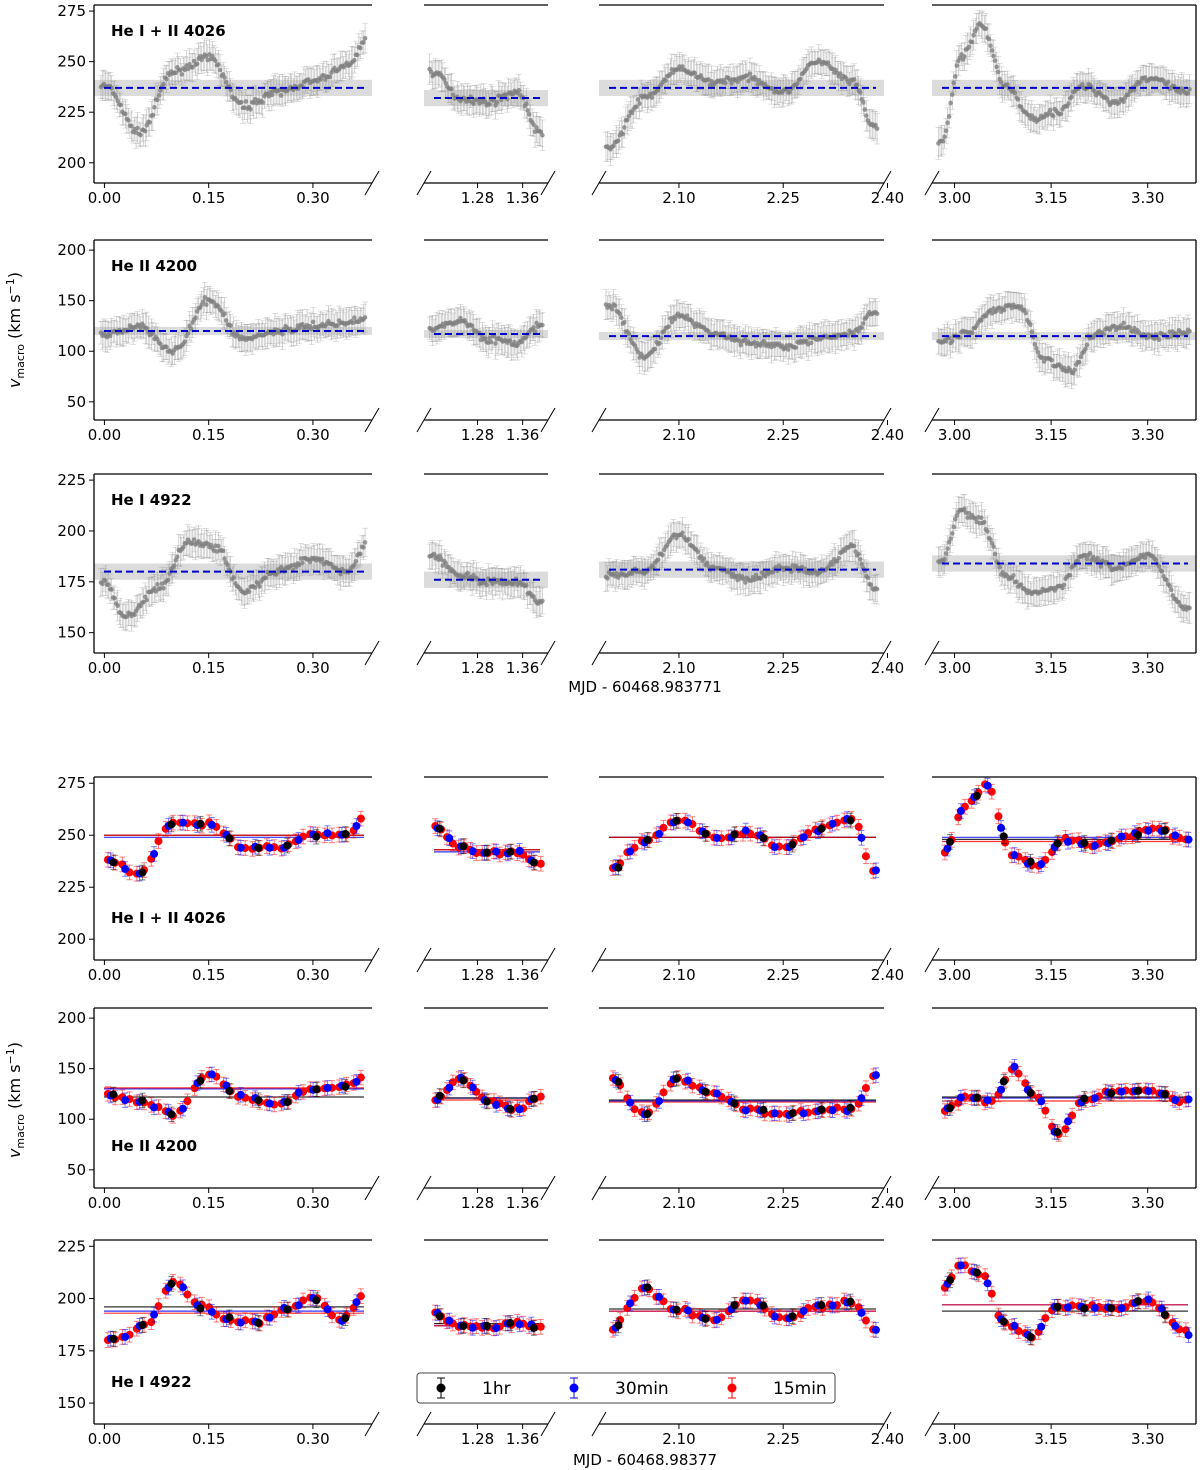 This screenshot has width=1200, height=1470. What do you see at coordinates (1050, 435) in the screenshot?
I see `x-tick-label: 3.15` at bounding box center [1050, 435].